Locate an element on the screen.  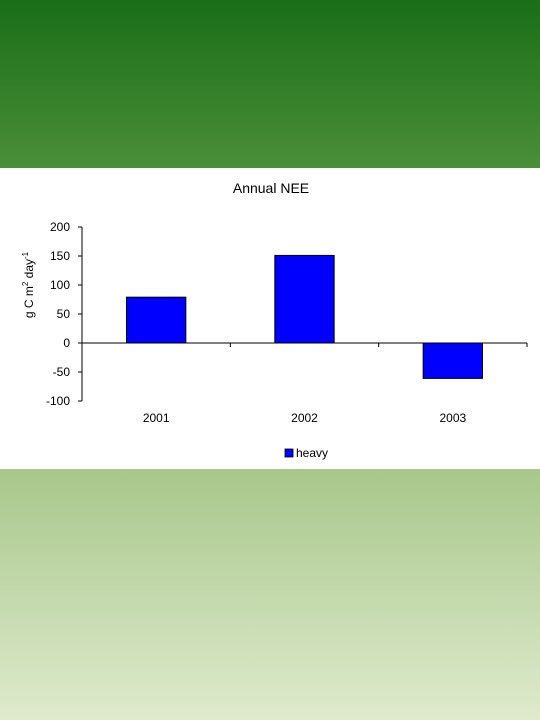
x-tick-label: 2001 is located at coordinates (156, 418).